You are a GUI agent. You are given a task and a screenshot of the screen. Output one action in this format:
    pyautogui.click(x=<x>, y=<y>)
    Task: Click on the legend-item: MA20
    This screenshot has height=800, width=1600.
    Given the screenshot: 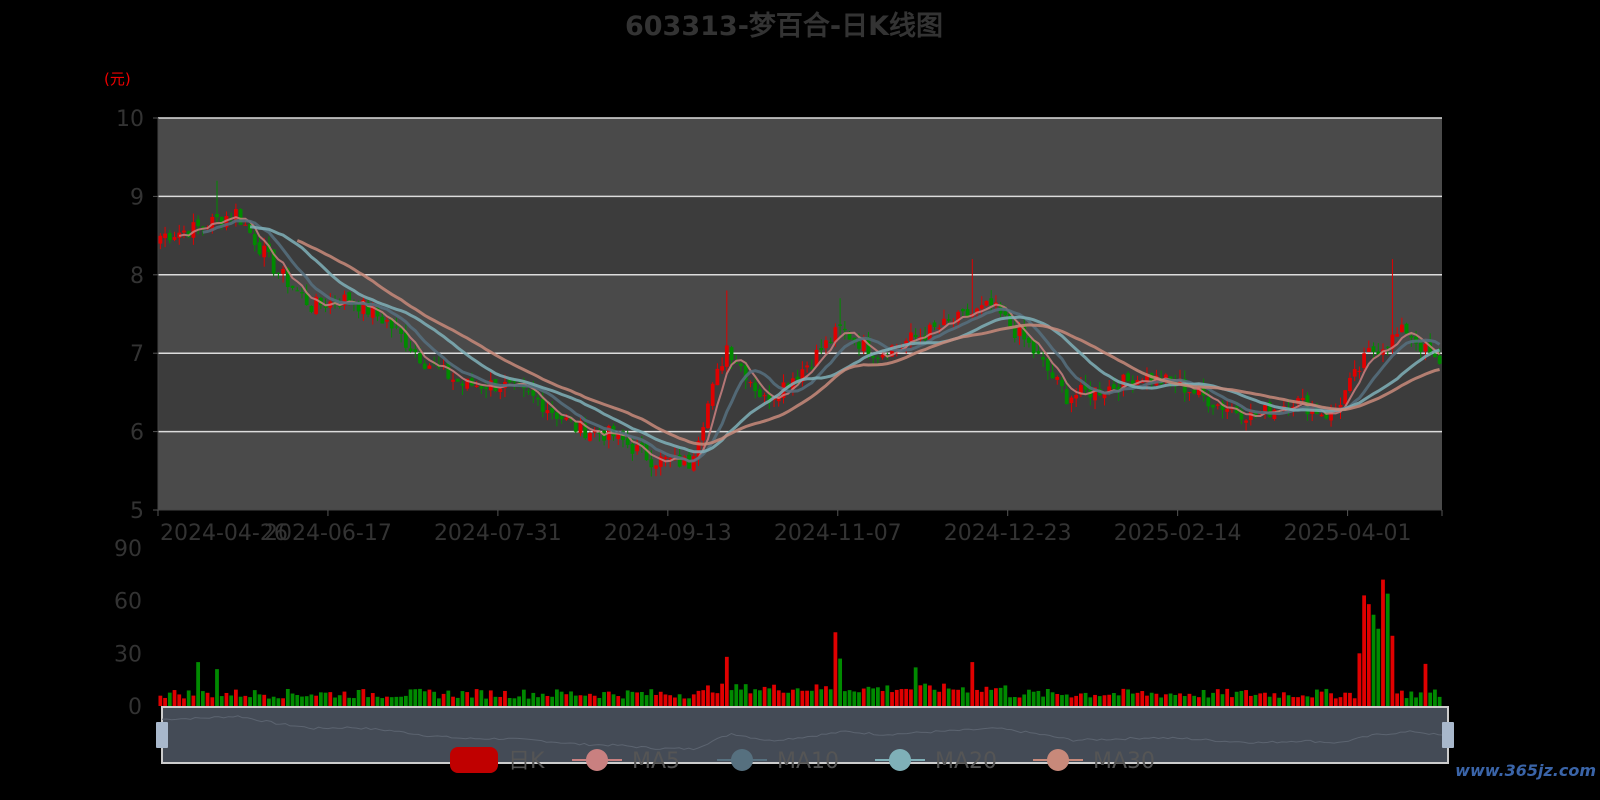 What is the action you would take?
    pyautogui.click(x=936, y=761)
    